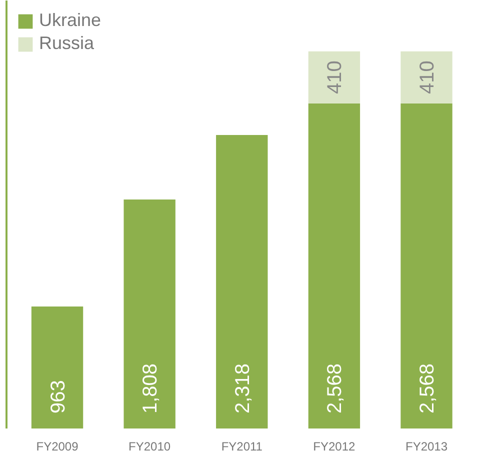 Image resolution: width=491 pixels, height=456 pixels. Describe the element at coordinates (151, 388) in the screenshot. I see `data-label: 1,808` at that location.